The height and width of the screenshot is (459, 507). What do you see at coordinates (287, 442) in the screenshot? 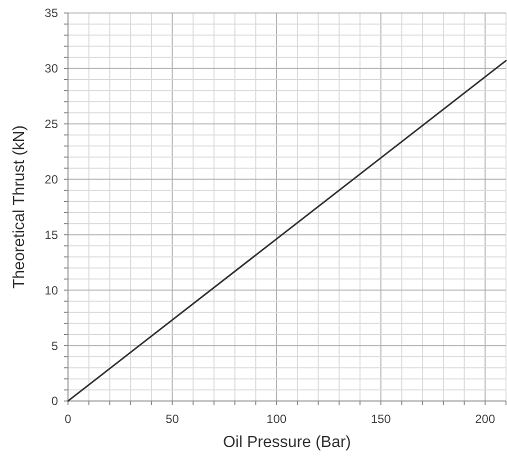
I see `x-axis-title: Oil Pressure (Bar)` at bounding box center [287, 442].